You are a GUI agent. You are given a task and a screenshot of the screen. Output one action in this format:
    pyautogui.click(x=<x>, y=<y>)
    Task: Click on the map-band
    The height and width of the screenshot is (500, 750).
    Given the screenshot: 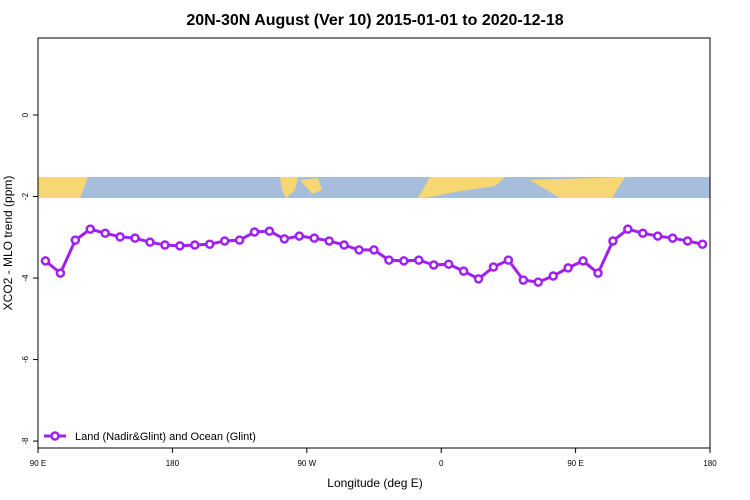 What is the action you would take?
    pyautogui.click(x=374, y=187)
    